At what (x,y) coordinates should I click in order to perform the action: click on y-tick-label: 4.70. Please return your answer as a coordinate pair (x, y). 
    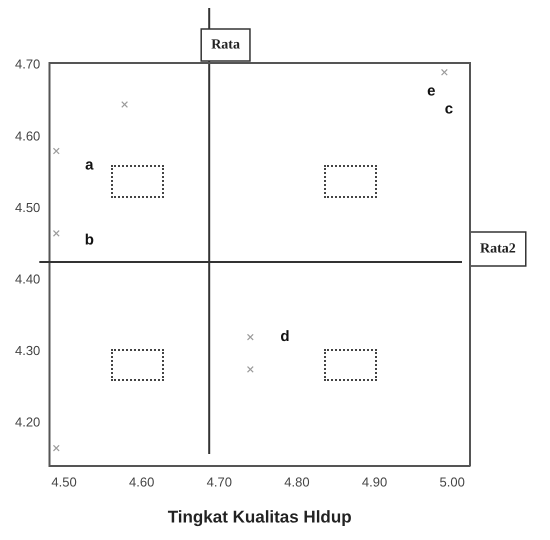
    Looking at the image, I should click on (27, 64).